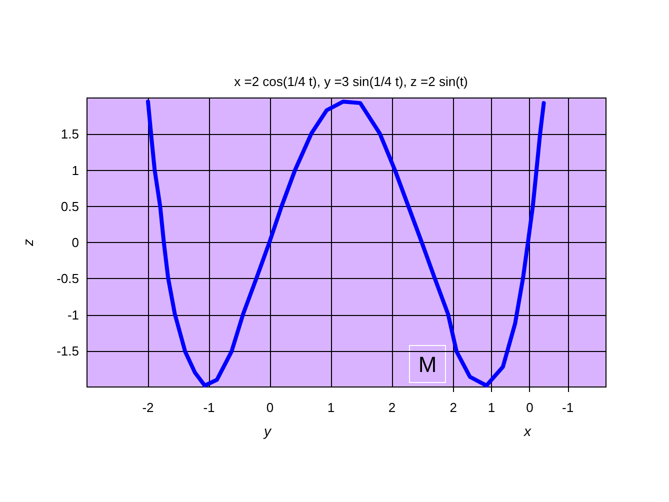 This screenshot has width=669, height=502. What do you see at coordinates (73, 314) in the screenshot?
I see `y-tick-label: -1` at bounding box center [73, 314].